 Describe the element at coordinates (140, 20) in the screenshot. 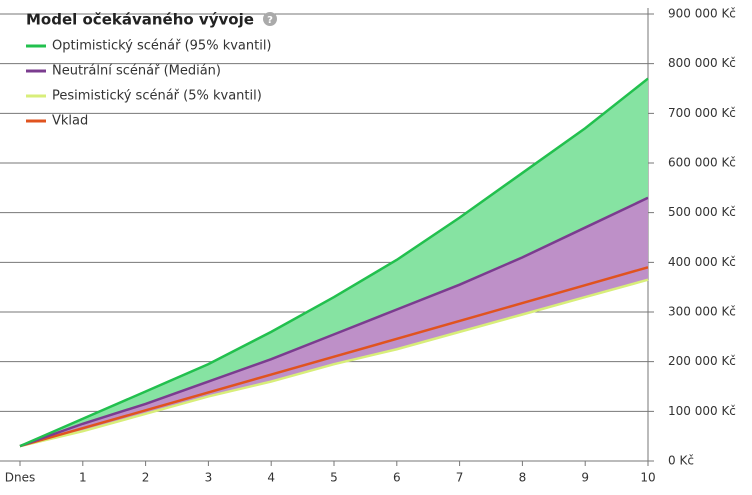

I see `chart-title: Model očekávaného vývoje` at that location.